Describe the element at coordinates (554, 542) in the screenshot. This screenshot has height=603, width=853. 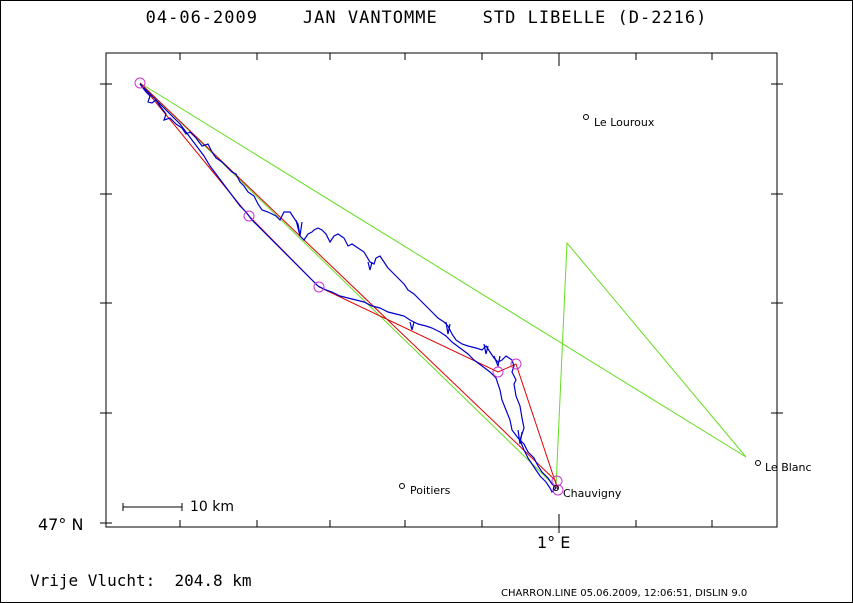
I see `longitude-label: 1° E` at that location.